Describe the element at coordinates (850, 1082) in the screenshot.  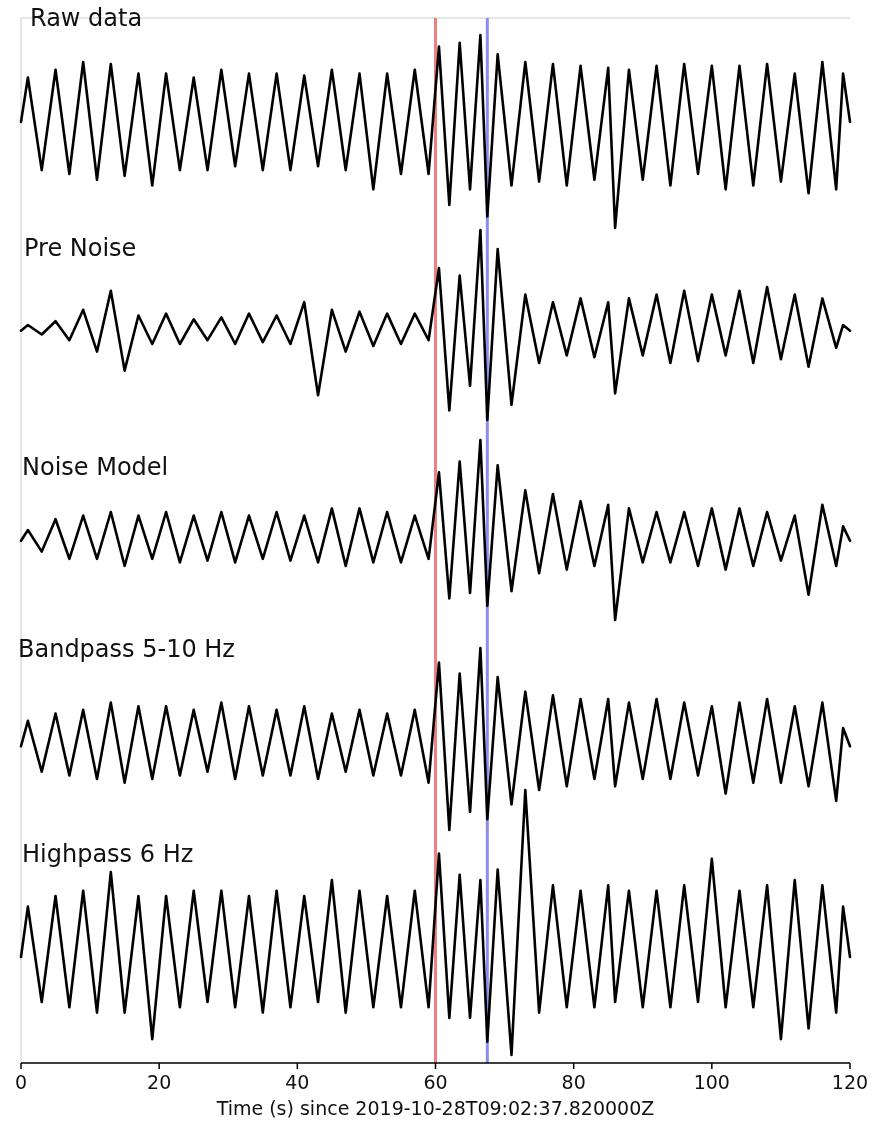
I see `x-tick-label: 120` at that location.